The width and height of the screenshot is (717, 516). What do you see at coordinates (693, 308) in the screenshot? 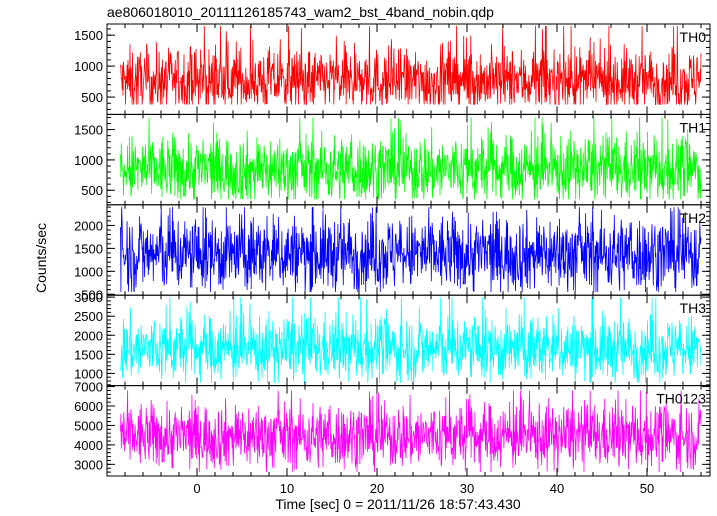
I see `panel-label: TH3` at bounding box center [693, 308].